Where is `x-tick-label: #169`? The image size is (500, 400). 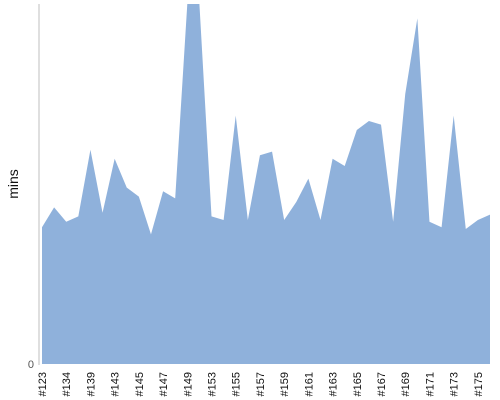 x-tick-label: #169 is located at coordinates (406, 384).